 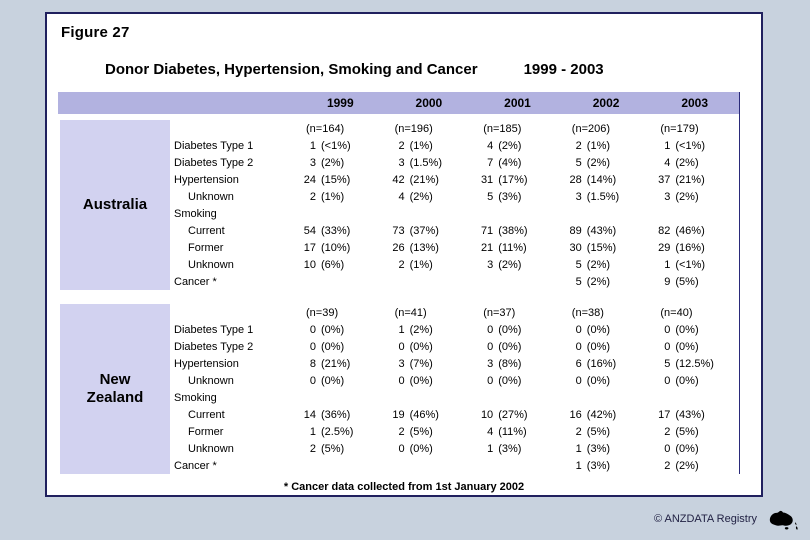 What do you see at coordinates (783, 520) in the screenshot?
I see `australia-map-icon` at bounding box center [783, 520].